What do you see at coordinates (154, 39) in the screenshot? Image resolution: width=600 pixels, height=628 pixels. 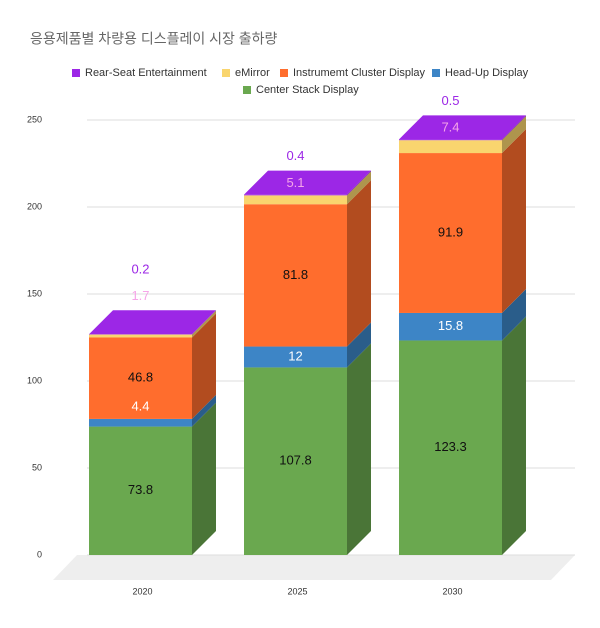 I see `chart-title: 응용제품별 차량용 디스플레이 시장 출하량` at bounding box center [154, 39].